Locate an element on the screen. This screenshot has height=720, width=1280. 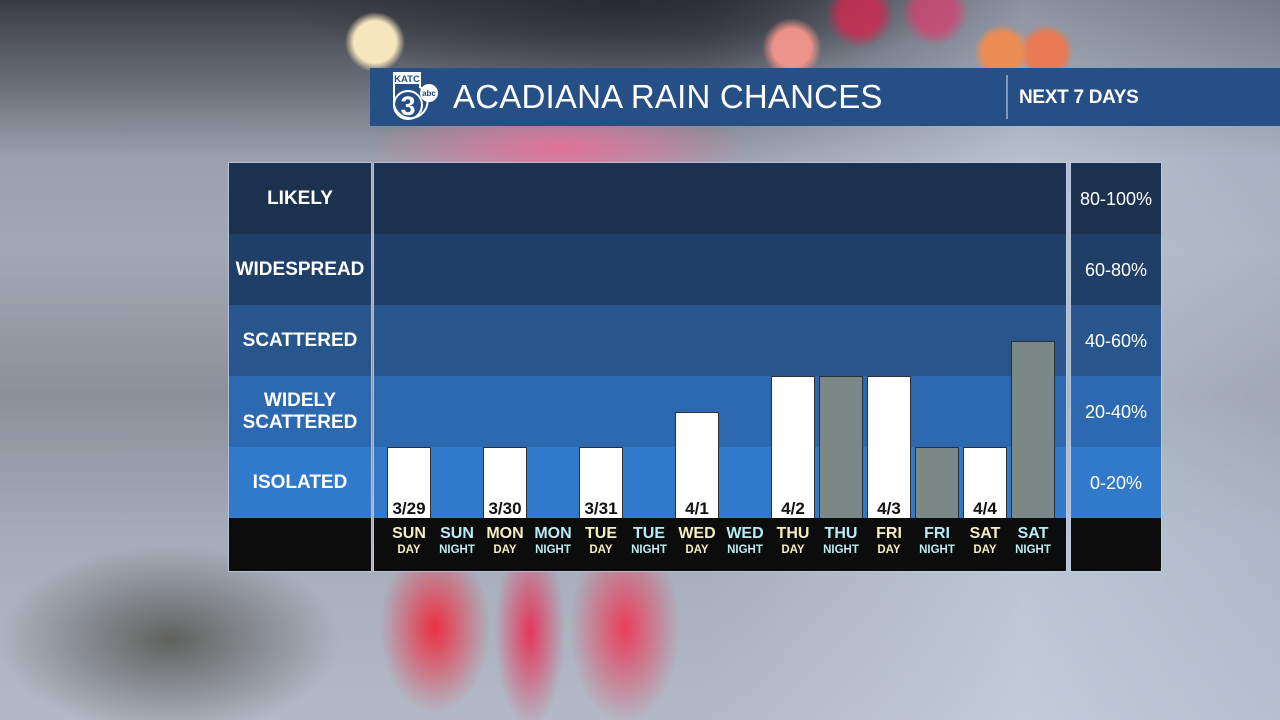
range-label: 60-80% is located at coordinates (1116, 269).